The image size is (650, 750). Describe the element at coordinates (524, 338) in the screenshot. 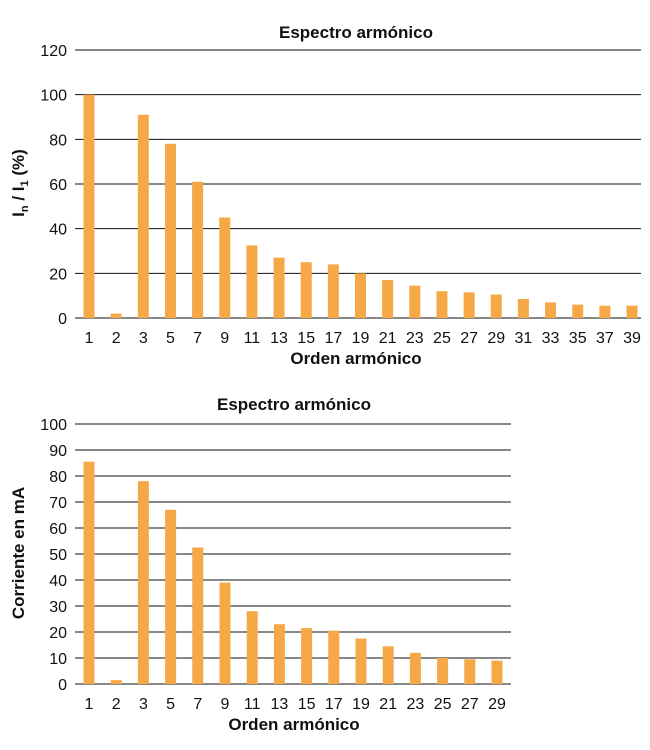

I see `x-tick-label: 31` at that location.